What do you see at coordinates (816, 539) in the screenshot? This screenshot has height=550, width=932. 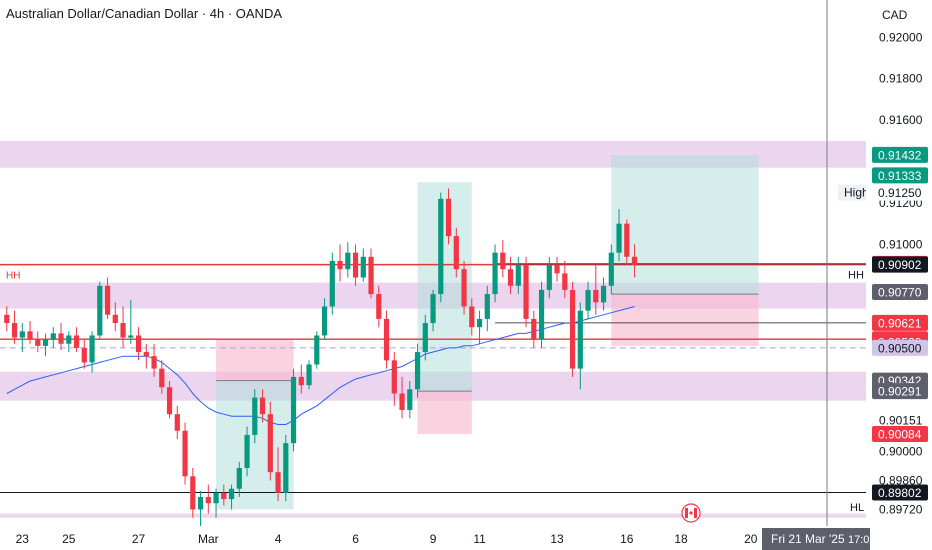 I see `crosshair-time-bg` at bounding box center [816, 539].